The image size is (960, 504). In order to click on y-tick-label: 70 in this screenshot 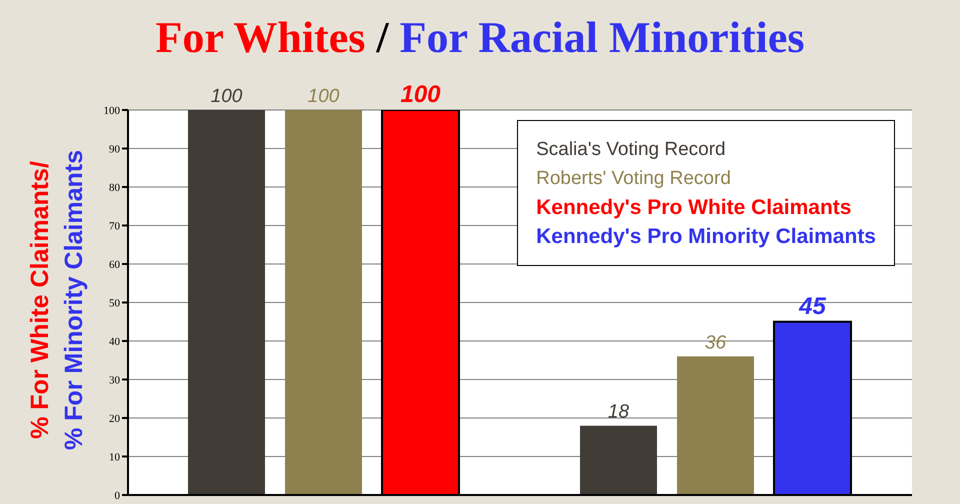, I will do `click(114, 226)`.